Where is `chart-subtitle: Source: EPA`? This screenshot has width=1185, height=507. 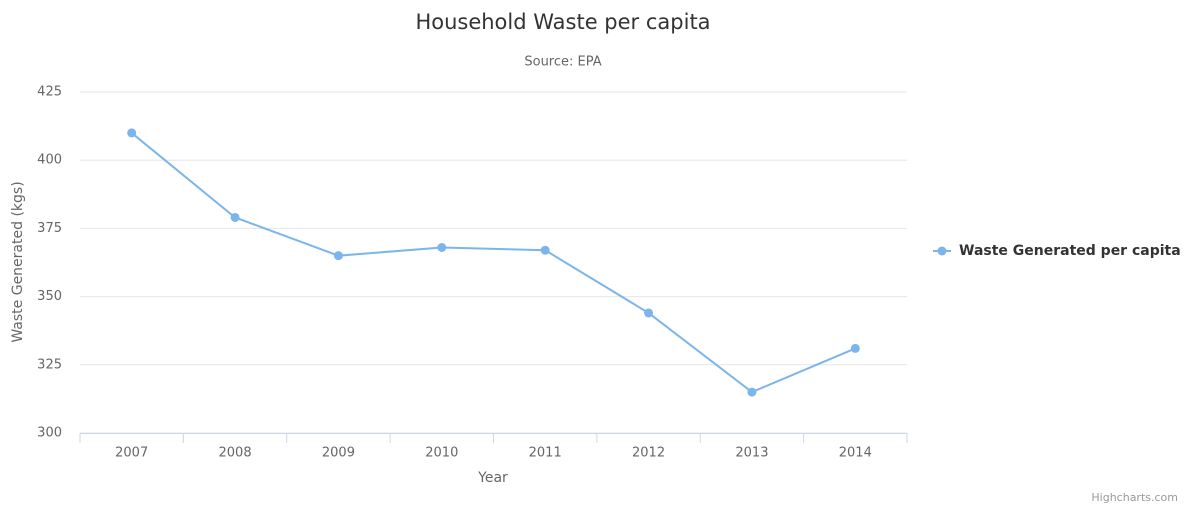
chart-subtitle: Source: EPA is located at coordinates (562, 62).